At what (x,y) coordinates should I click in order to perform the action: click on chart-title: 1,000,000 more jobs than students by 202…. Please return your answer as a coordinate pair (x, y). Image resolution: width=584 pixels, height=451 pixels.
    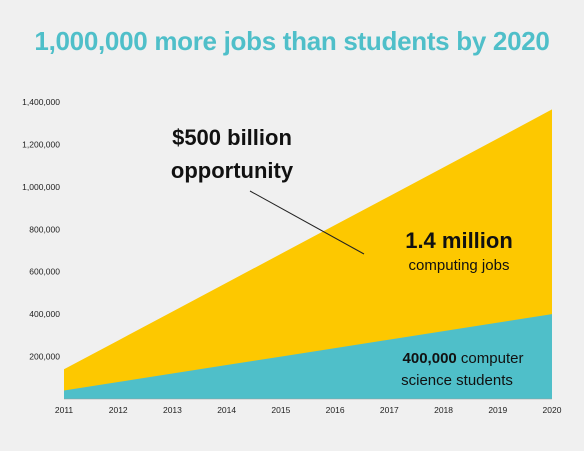
    Looking at the image, I should click on (292, 41).